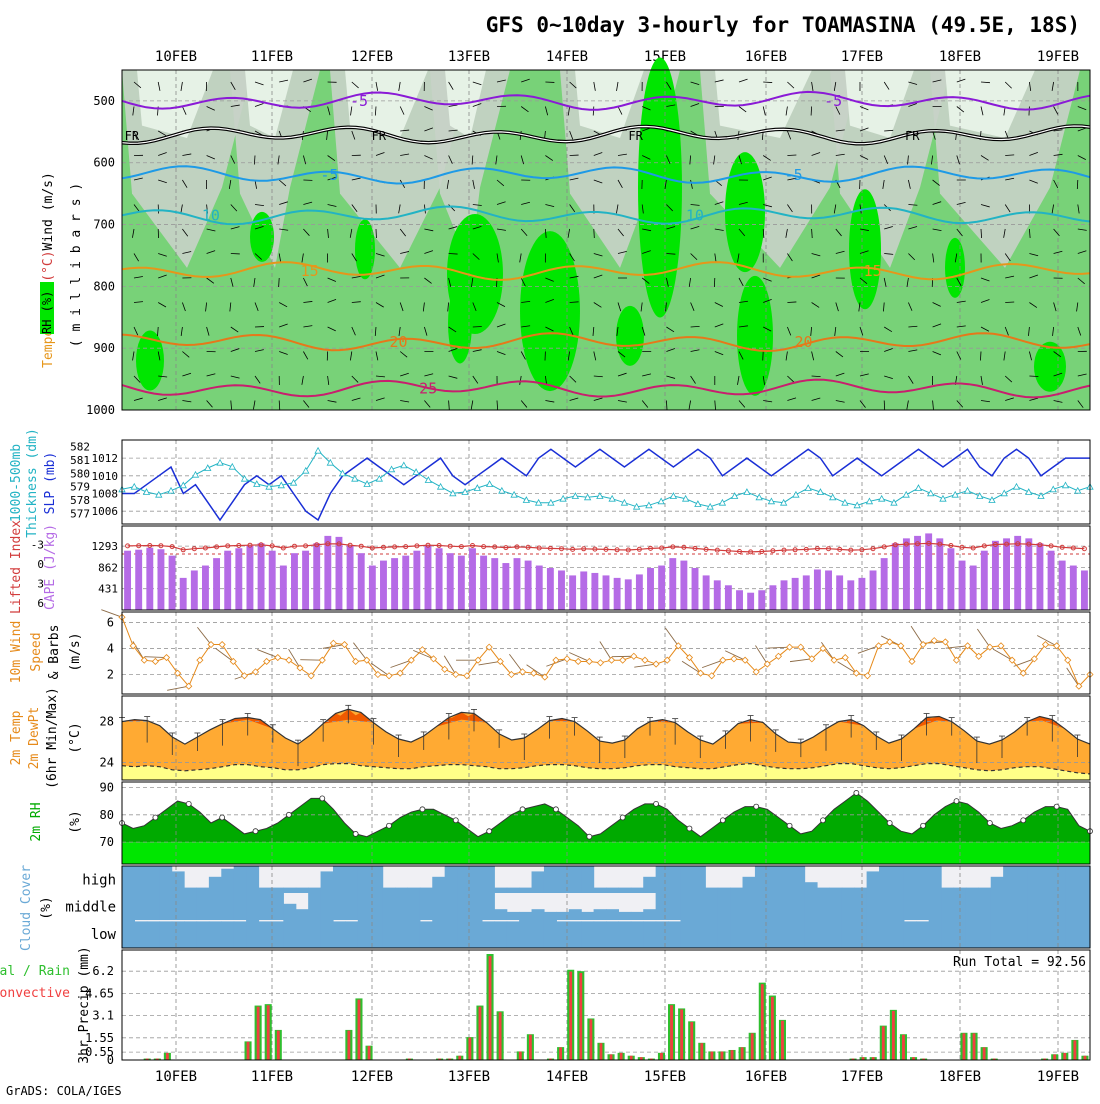  I want to click on isotherm-label: 20, so click(399, 342).